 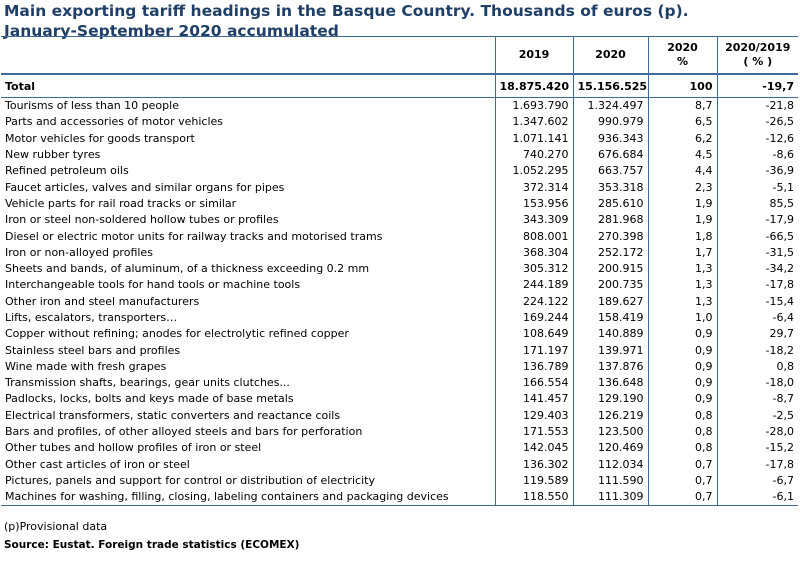 What do you see at coordinates (533, 187) in the screenshot?
I see `row-2019: 372.314` at bounding box center [533, 187].